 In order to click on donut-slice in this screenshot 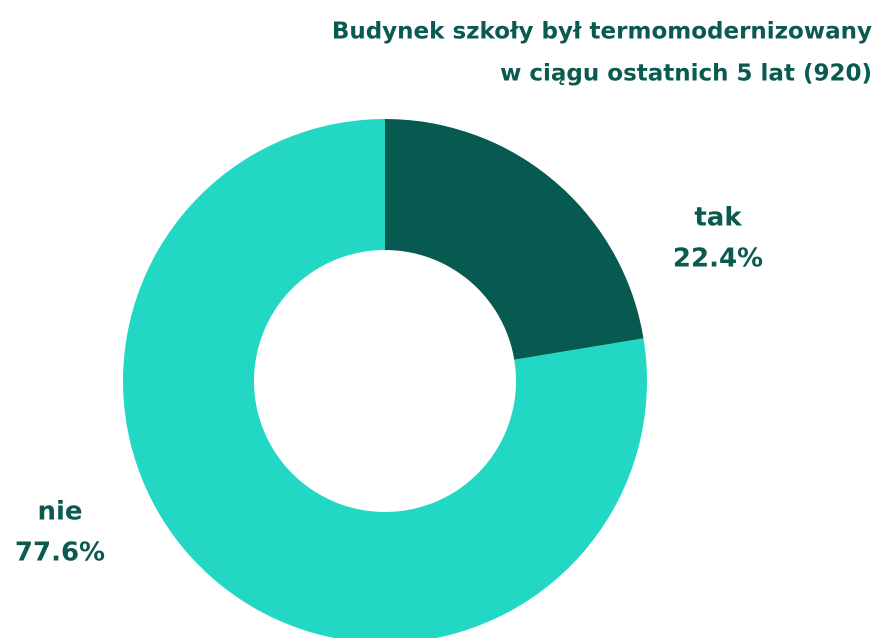, I will do `click(514, 239)`.